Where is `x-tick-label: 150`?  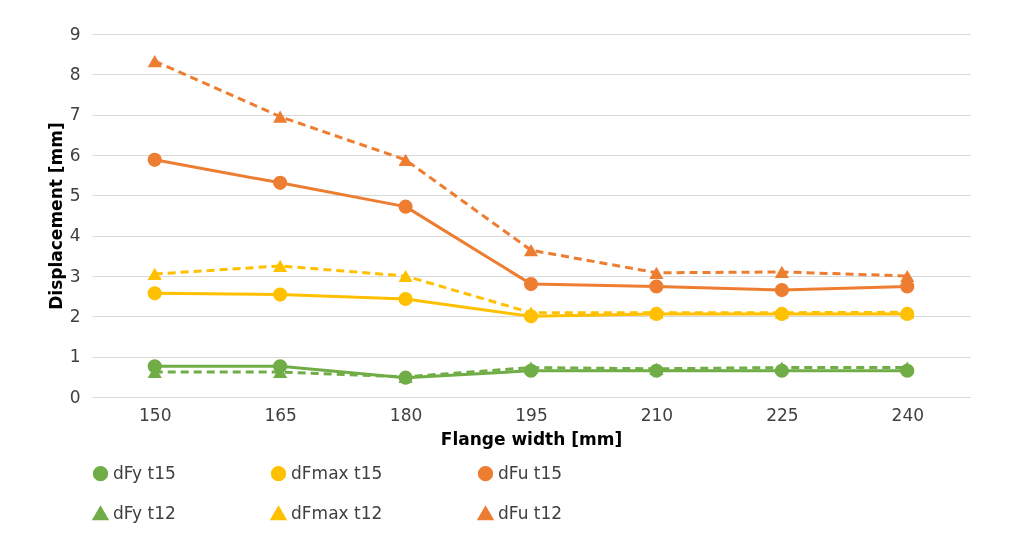 x-tick-label: 150 is located at coordinates (155, 414).